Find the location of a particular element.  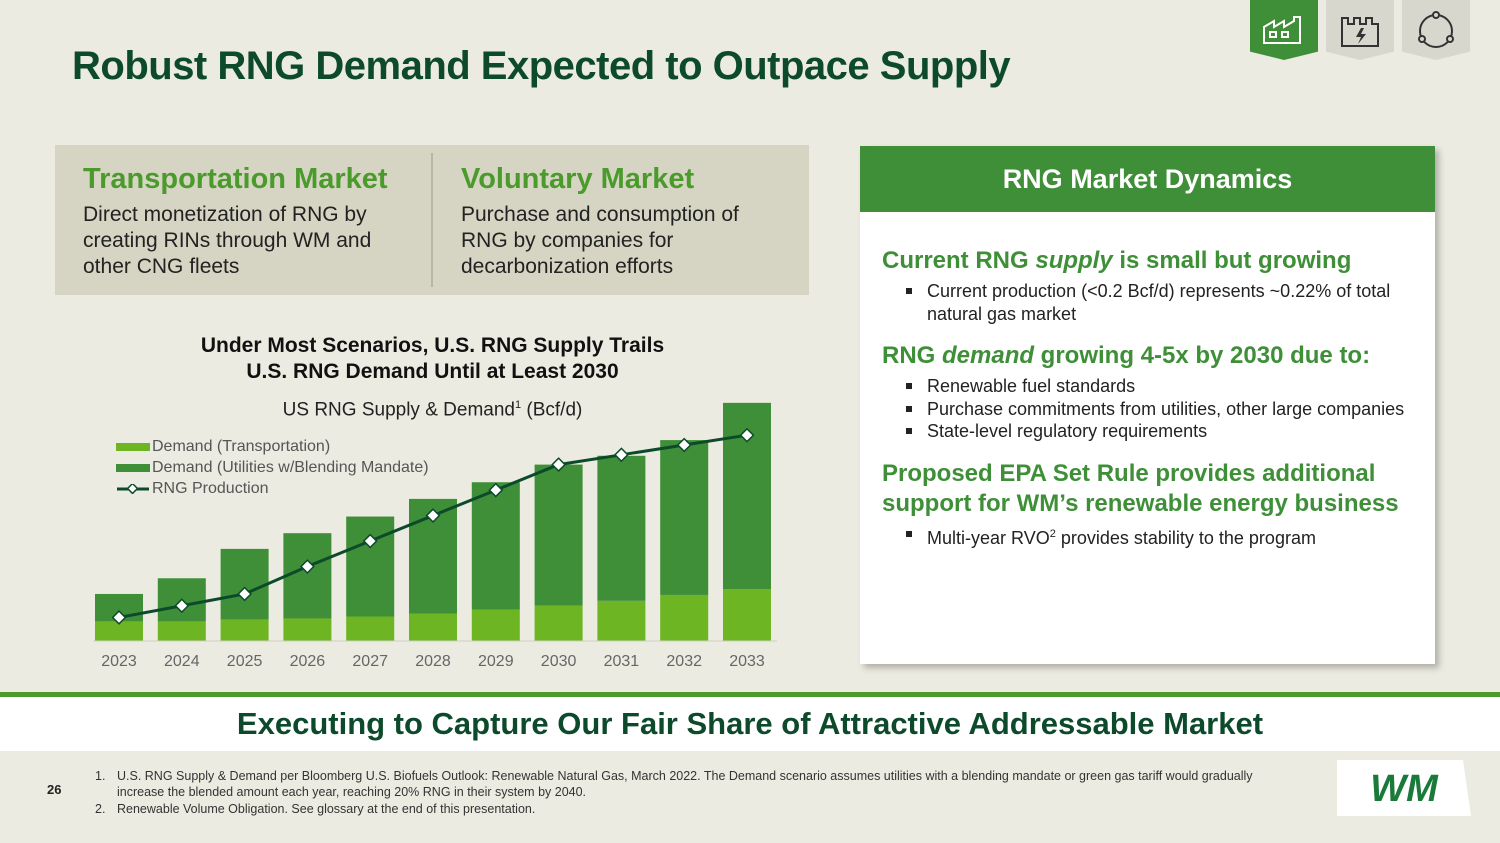

x-tick-label: 2033 is located at coordinates (747, 661).